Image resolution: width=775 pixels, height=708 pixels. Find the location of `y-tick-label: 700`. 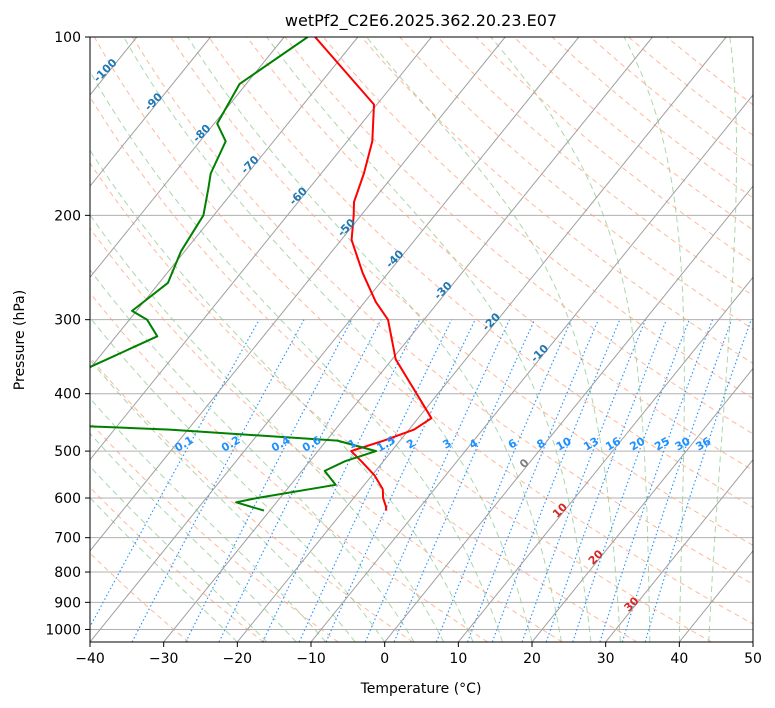

y-tick-label: 700 is located at coordinates (67, 539).